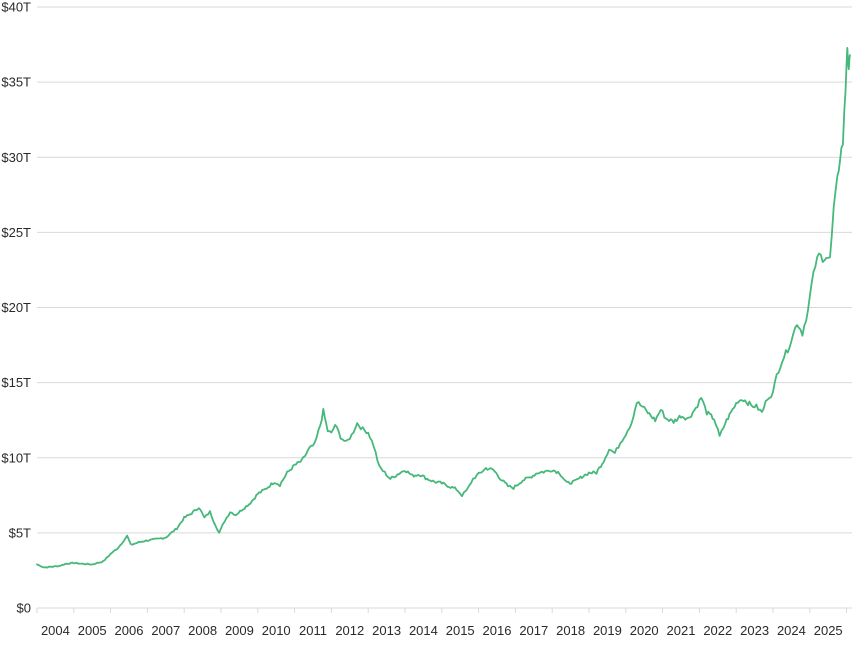  I want to click on x-tick-label: 2024, so click(791, 630).